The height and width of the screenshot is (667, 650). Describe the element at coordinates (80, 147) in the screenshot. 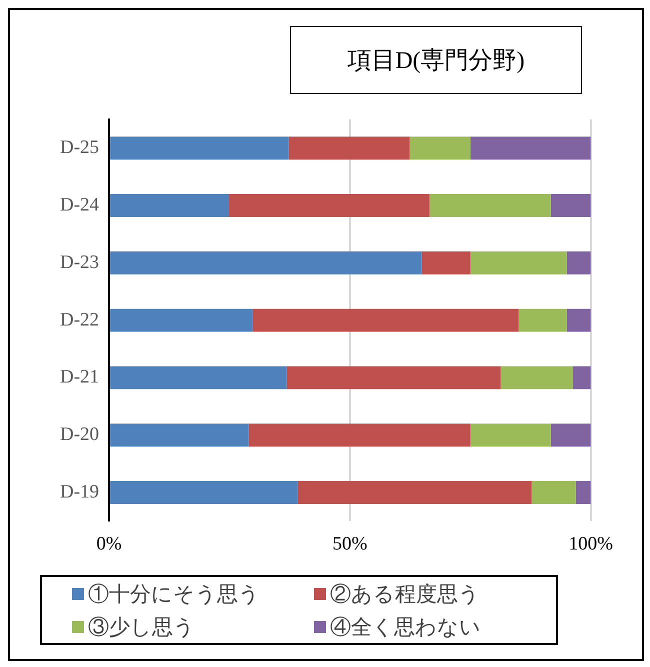

I see `y-tick-label: D-25` at that location.